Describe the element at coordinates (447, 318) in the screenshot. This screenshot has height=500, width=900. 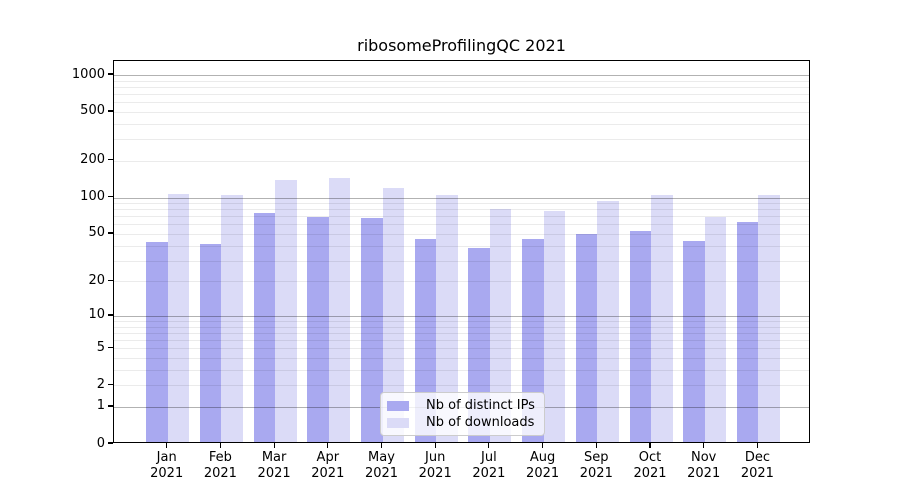
I see `bar-downloads-jun` at that location.